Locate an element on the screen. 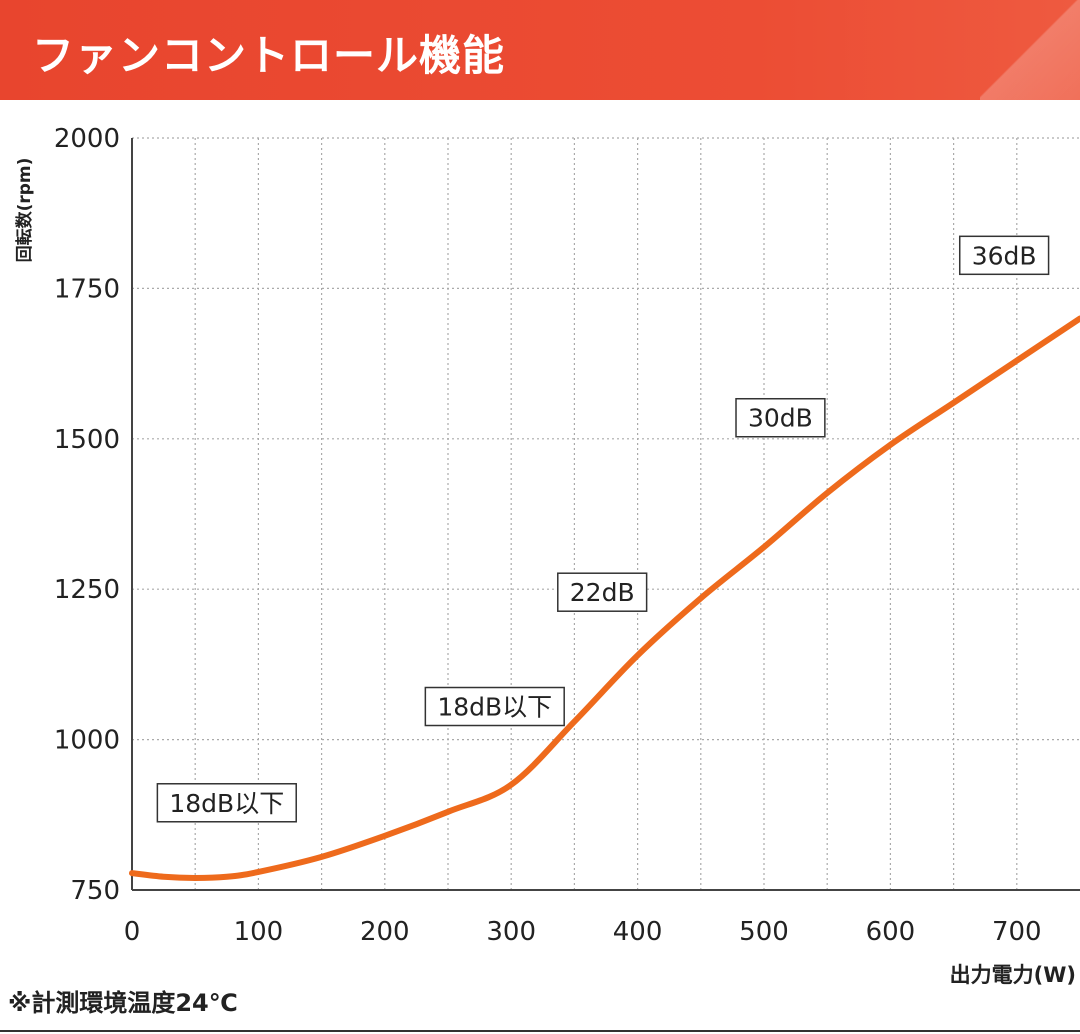 The width and height of the screenshot is (1080, 1034). y-tick-label: 1500 is located at coordinates (87, 440).